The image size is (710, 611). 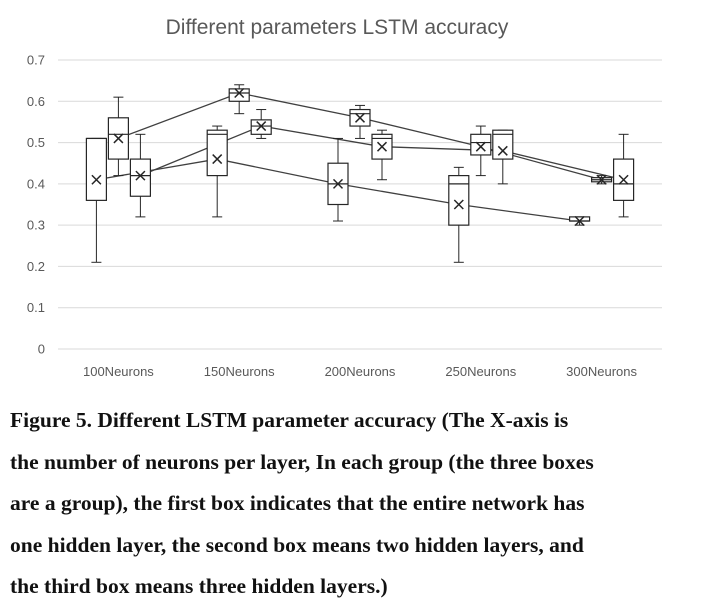 What do you see at coordinates (36, 183) in the screenshot?
I see `y-tick-label: 0.4` at bounding box center [36, 183].